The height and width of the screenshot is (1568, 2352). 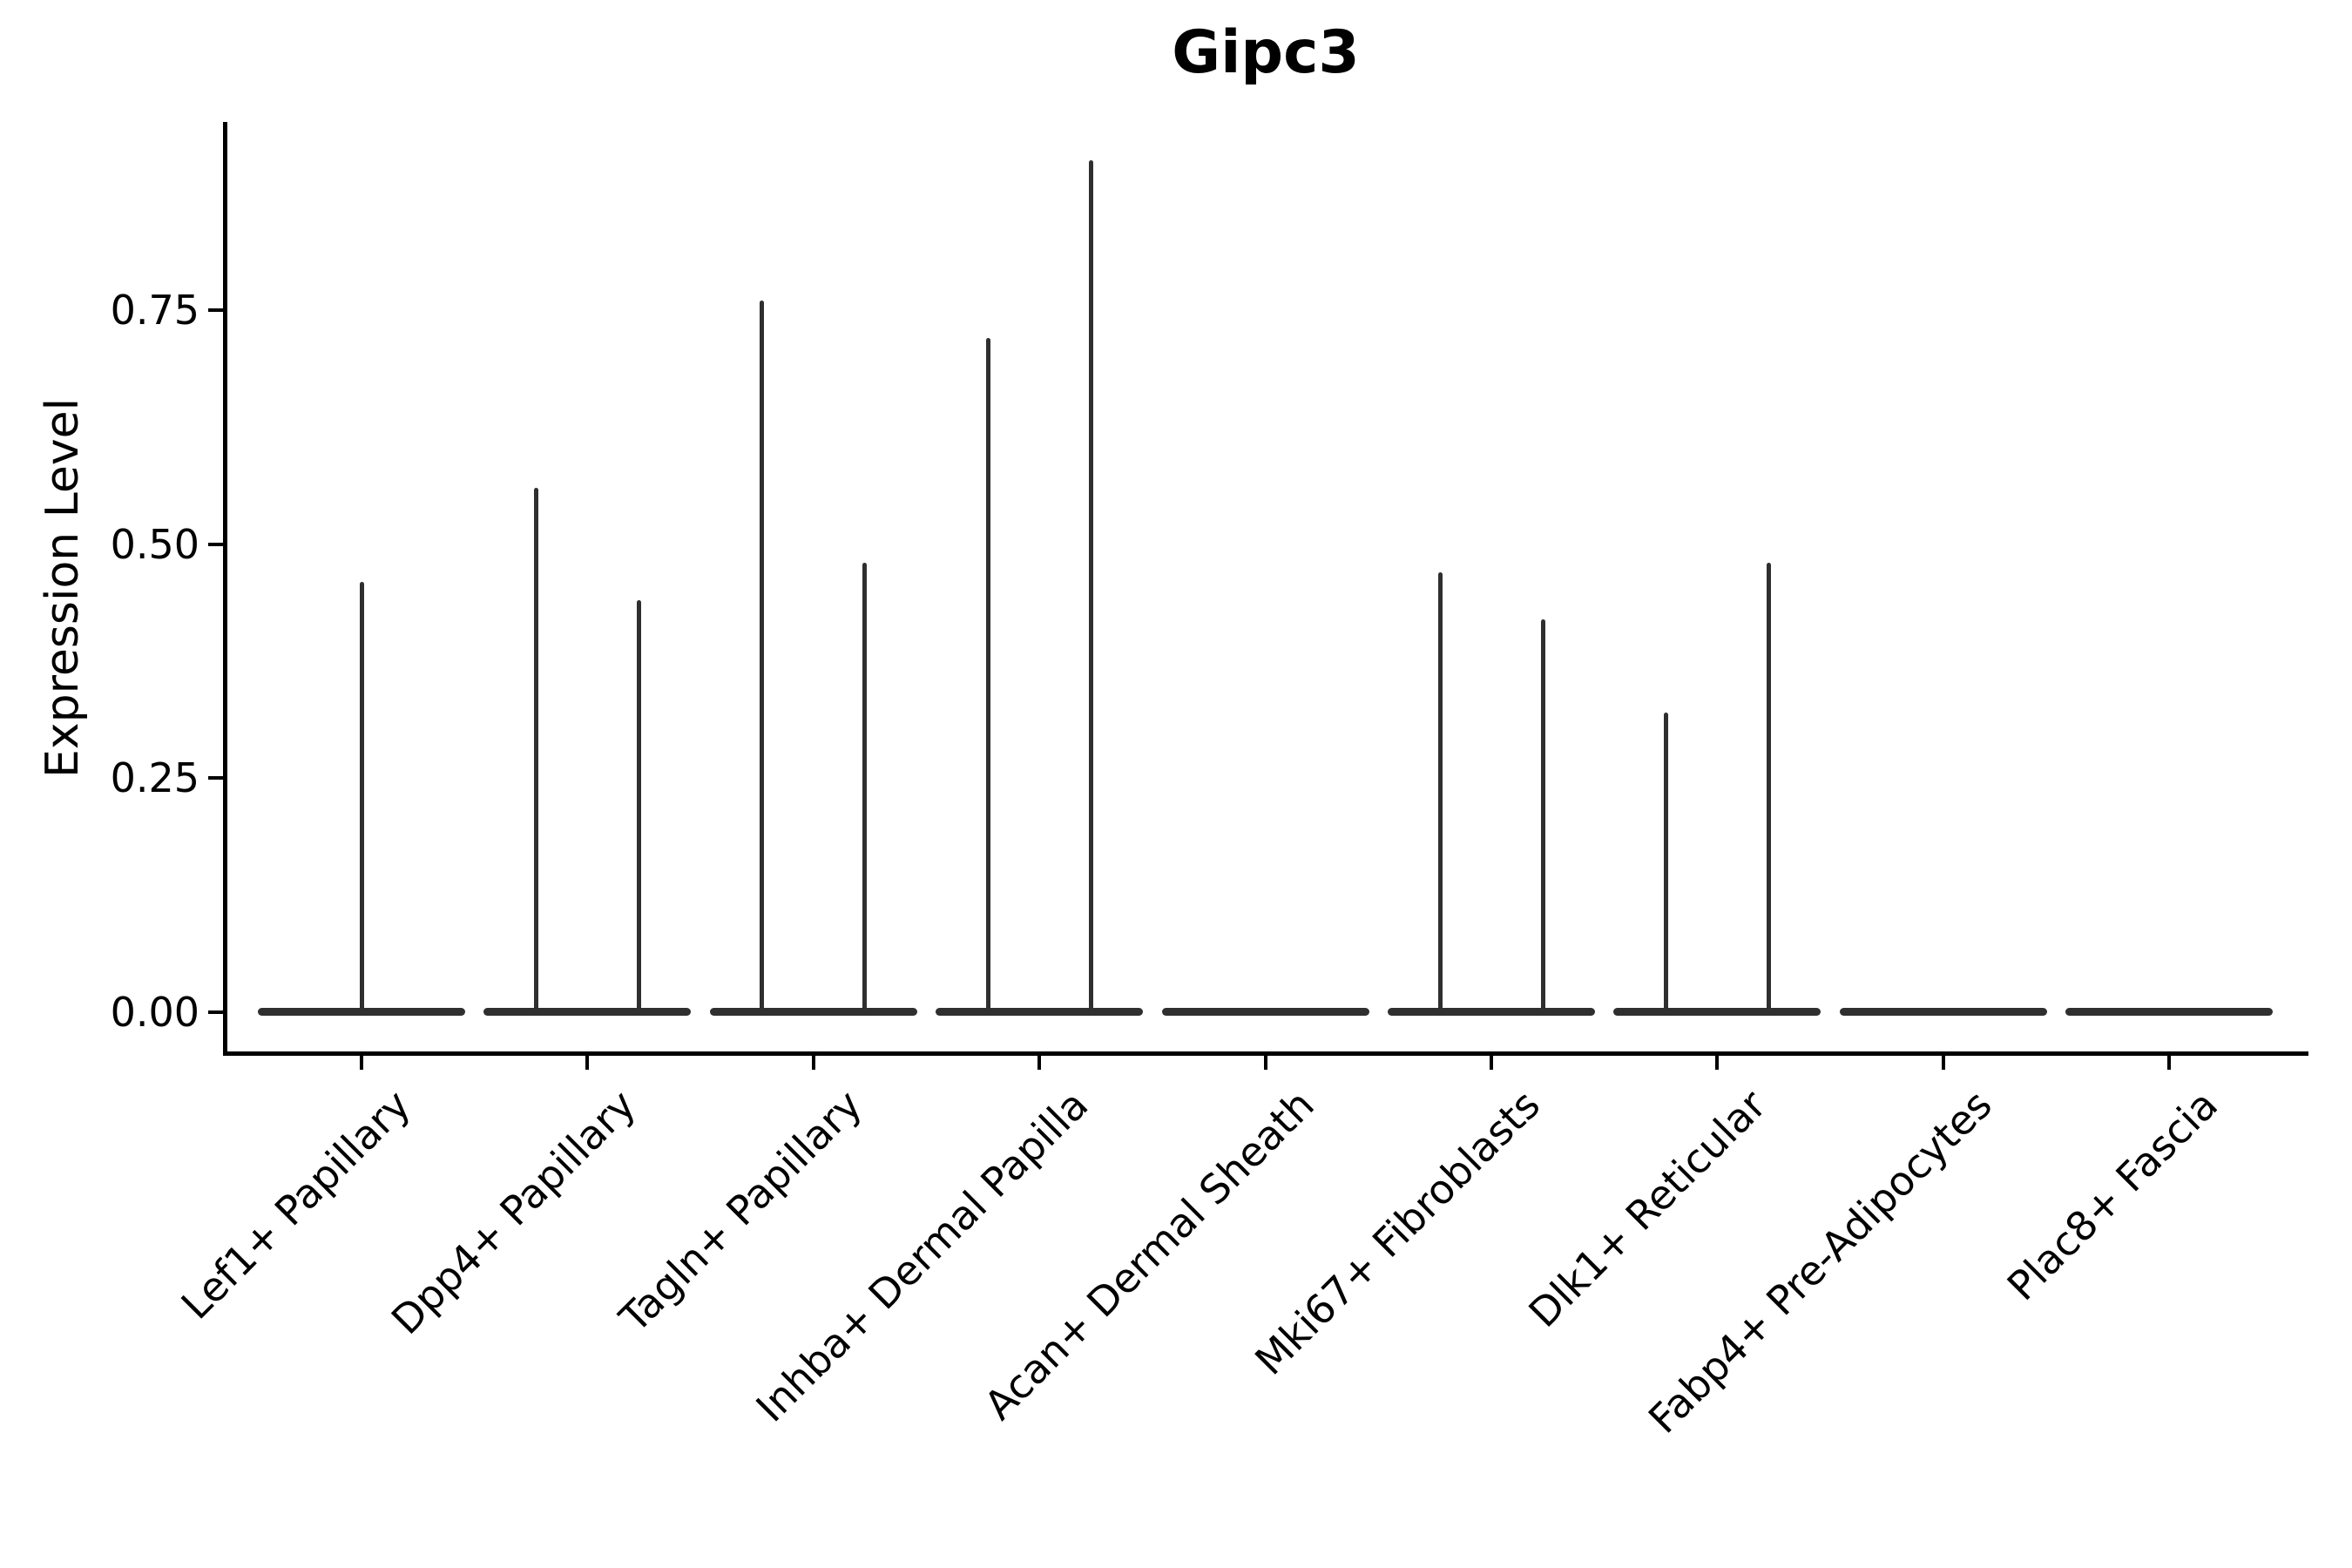 I want to click on y-tick-label: 0.50, so click(x=154, y=544).